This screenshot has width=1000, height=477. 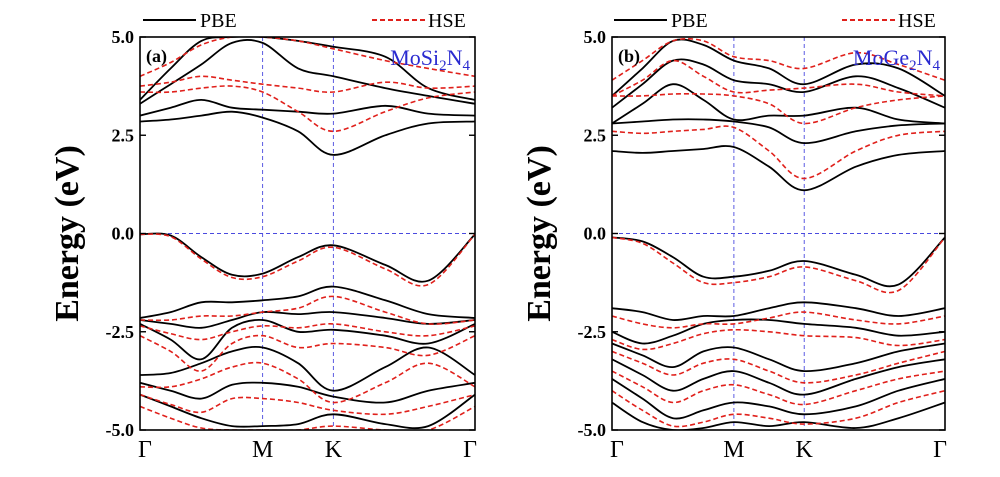 I want to click on material-formula: MoGe2N4, so click(x=897, y=59).